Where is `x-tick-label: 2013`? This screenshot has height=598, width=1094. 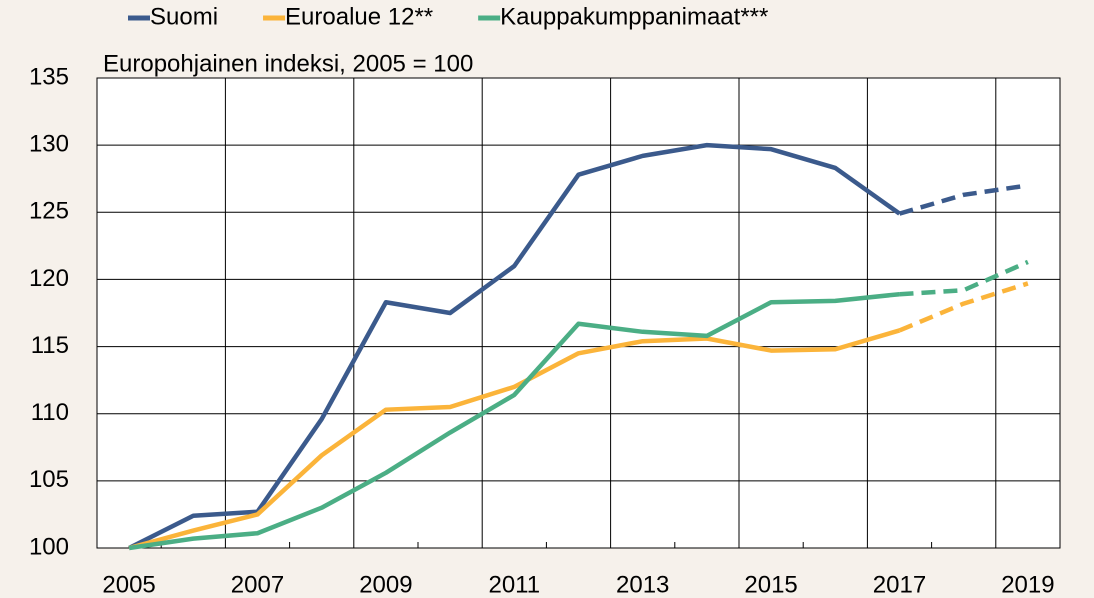
x-tick-label: 2013 is located at coordinates (642, 584).